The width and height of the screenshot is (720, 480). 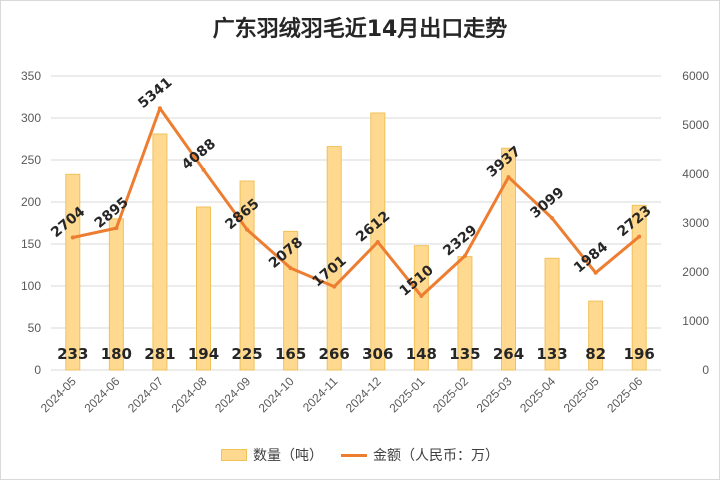 I want to click on line-data-label: 1984, so click(x=591, y=257).